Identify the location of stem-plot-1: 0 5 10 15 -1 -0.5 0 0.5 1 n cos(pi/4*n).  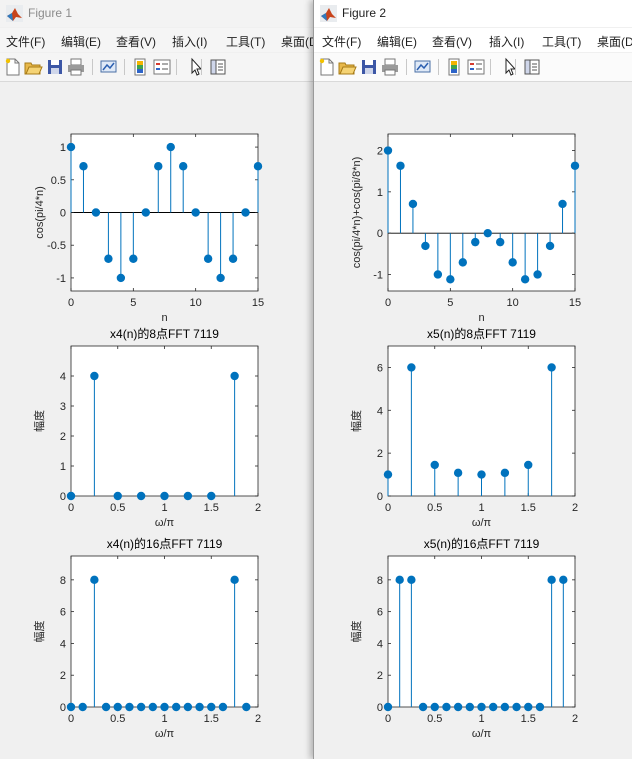
(149, 228).